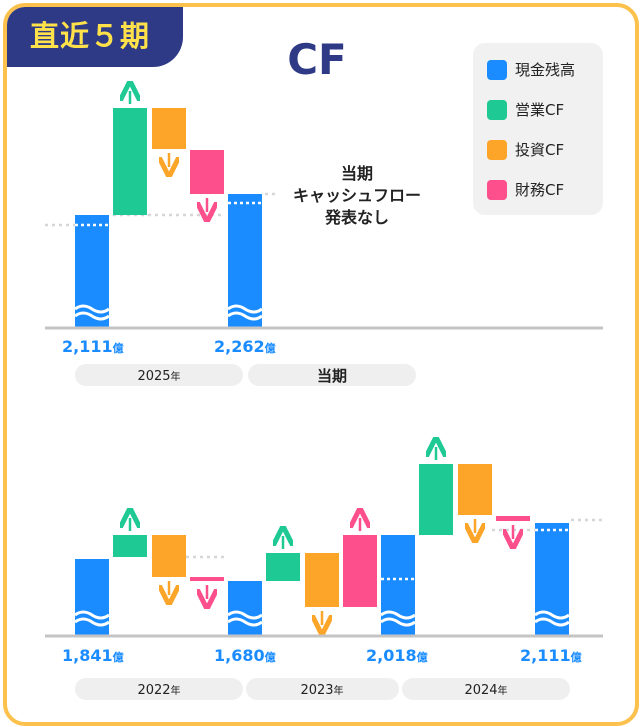 The width and height of the screenshot is (640, 727). I want to click on period-label: 2023年, so click(321, 690).